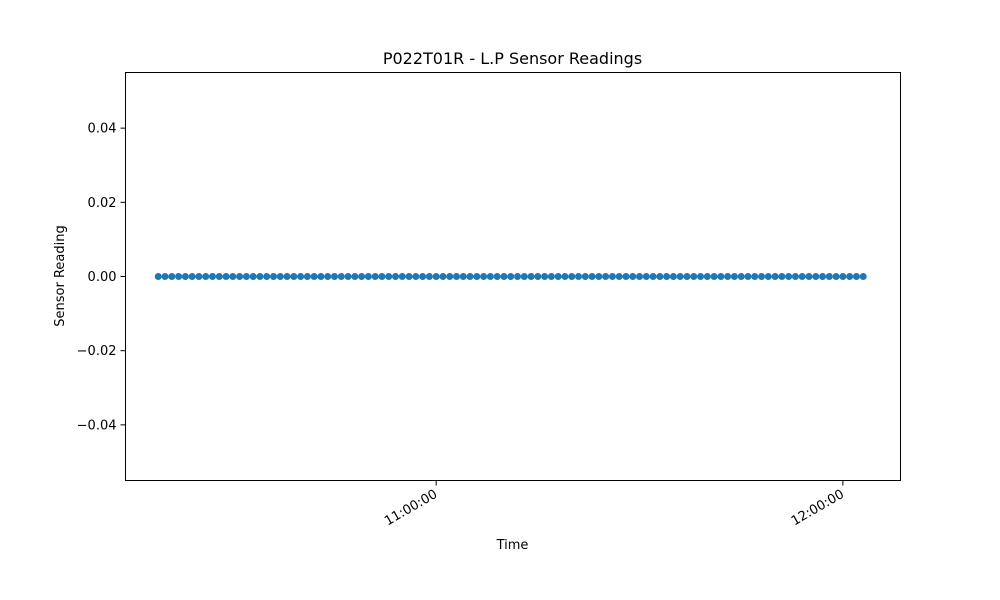 This screenshot has height=600, width=1000. What do you see at coordinates (614, 504) in the screenshot?
I see `x-axis: 11:00:00 12:00:00` at bounding box center [614, 504].